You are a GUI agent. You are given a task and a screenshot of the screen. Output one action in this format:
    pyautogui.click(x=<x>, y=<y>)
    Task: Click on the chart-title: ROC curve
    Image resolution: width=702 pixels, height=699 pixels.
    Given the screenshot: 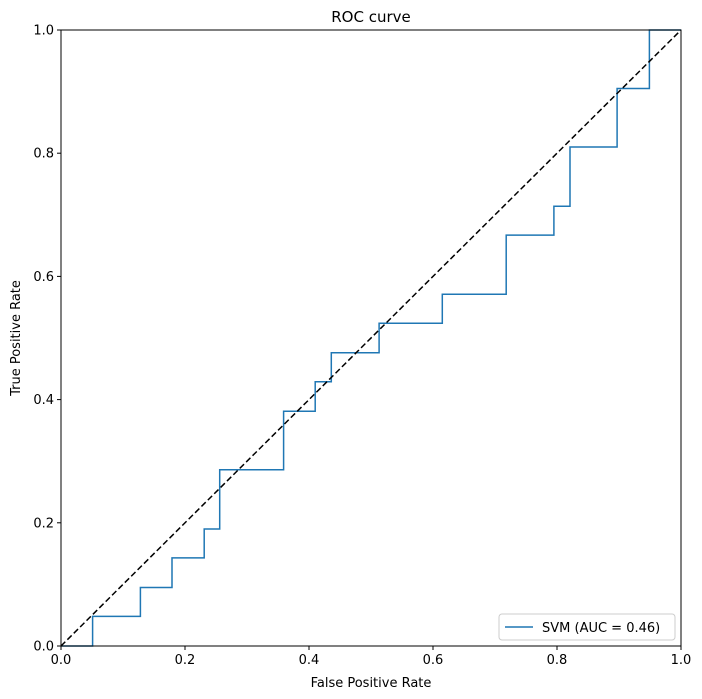 What is the action you would take?
    pyautogui.click(x=371, y=17)
    